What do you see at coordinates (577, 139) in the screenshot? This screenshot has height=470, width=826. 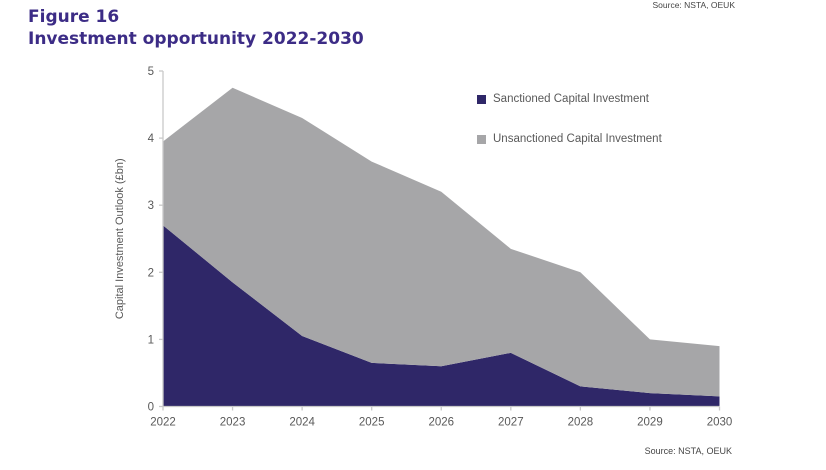 I see `legend-label-unsanctioned: Unsanctioned Capital Investment` at bounding box center [577, 139].